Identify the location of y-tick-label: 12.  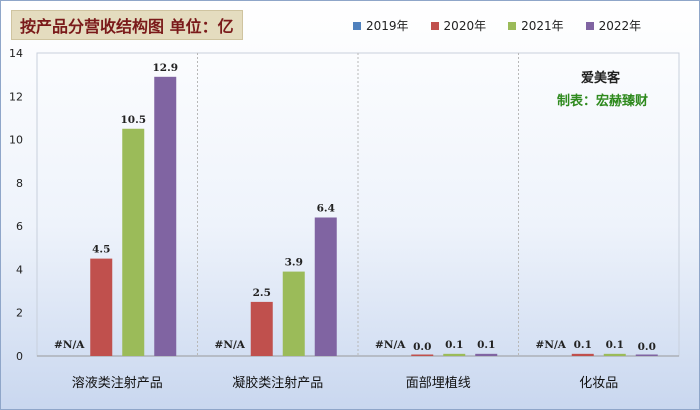
(16, 96).